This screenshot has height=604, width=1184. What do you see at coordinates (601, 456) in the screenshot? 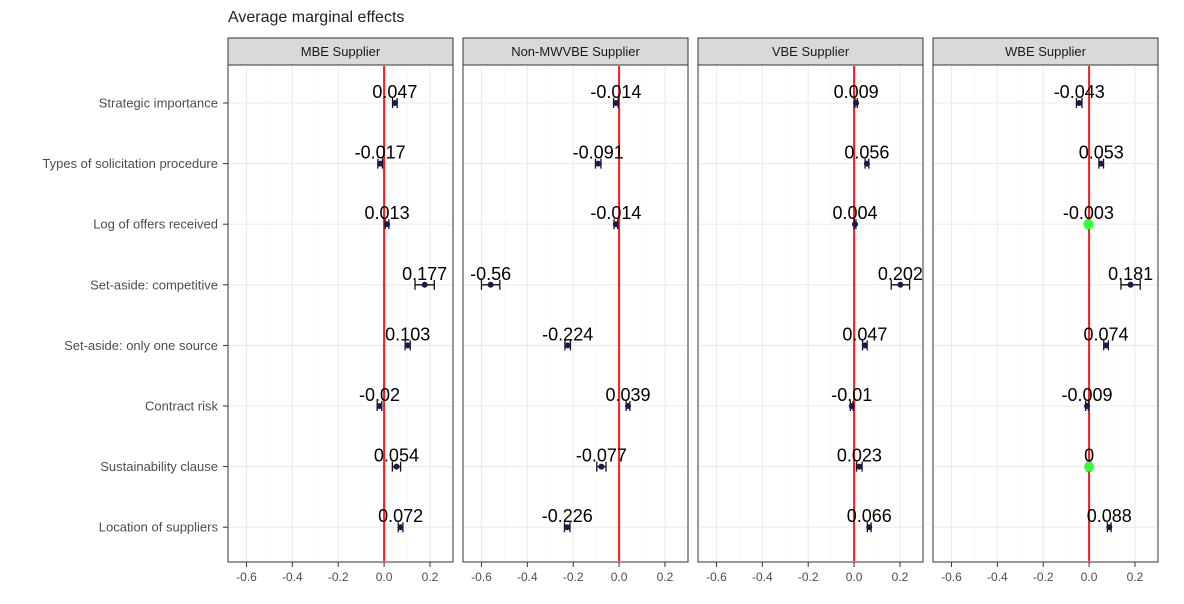
I see `data-label: -0.077` at bounding box center [601, 456].